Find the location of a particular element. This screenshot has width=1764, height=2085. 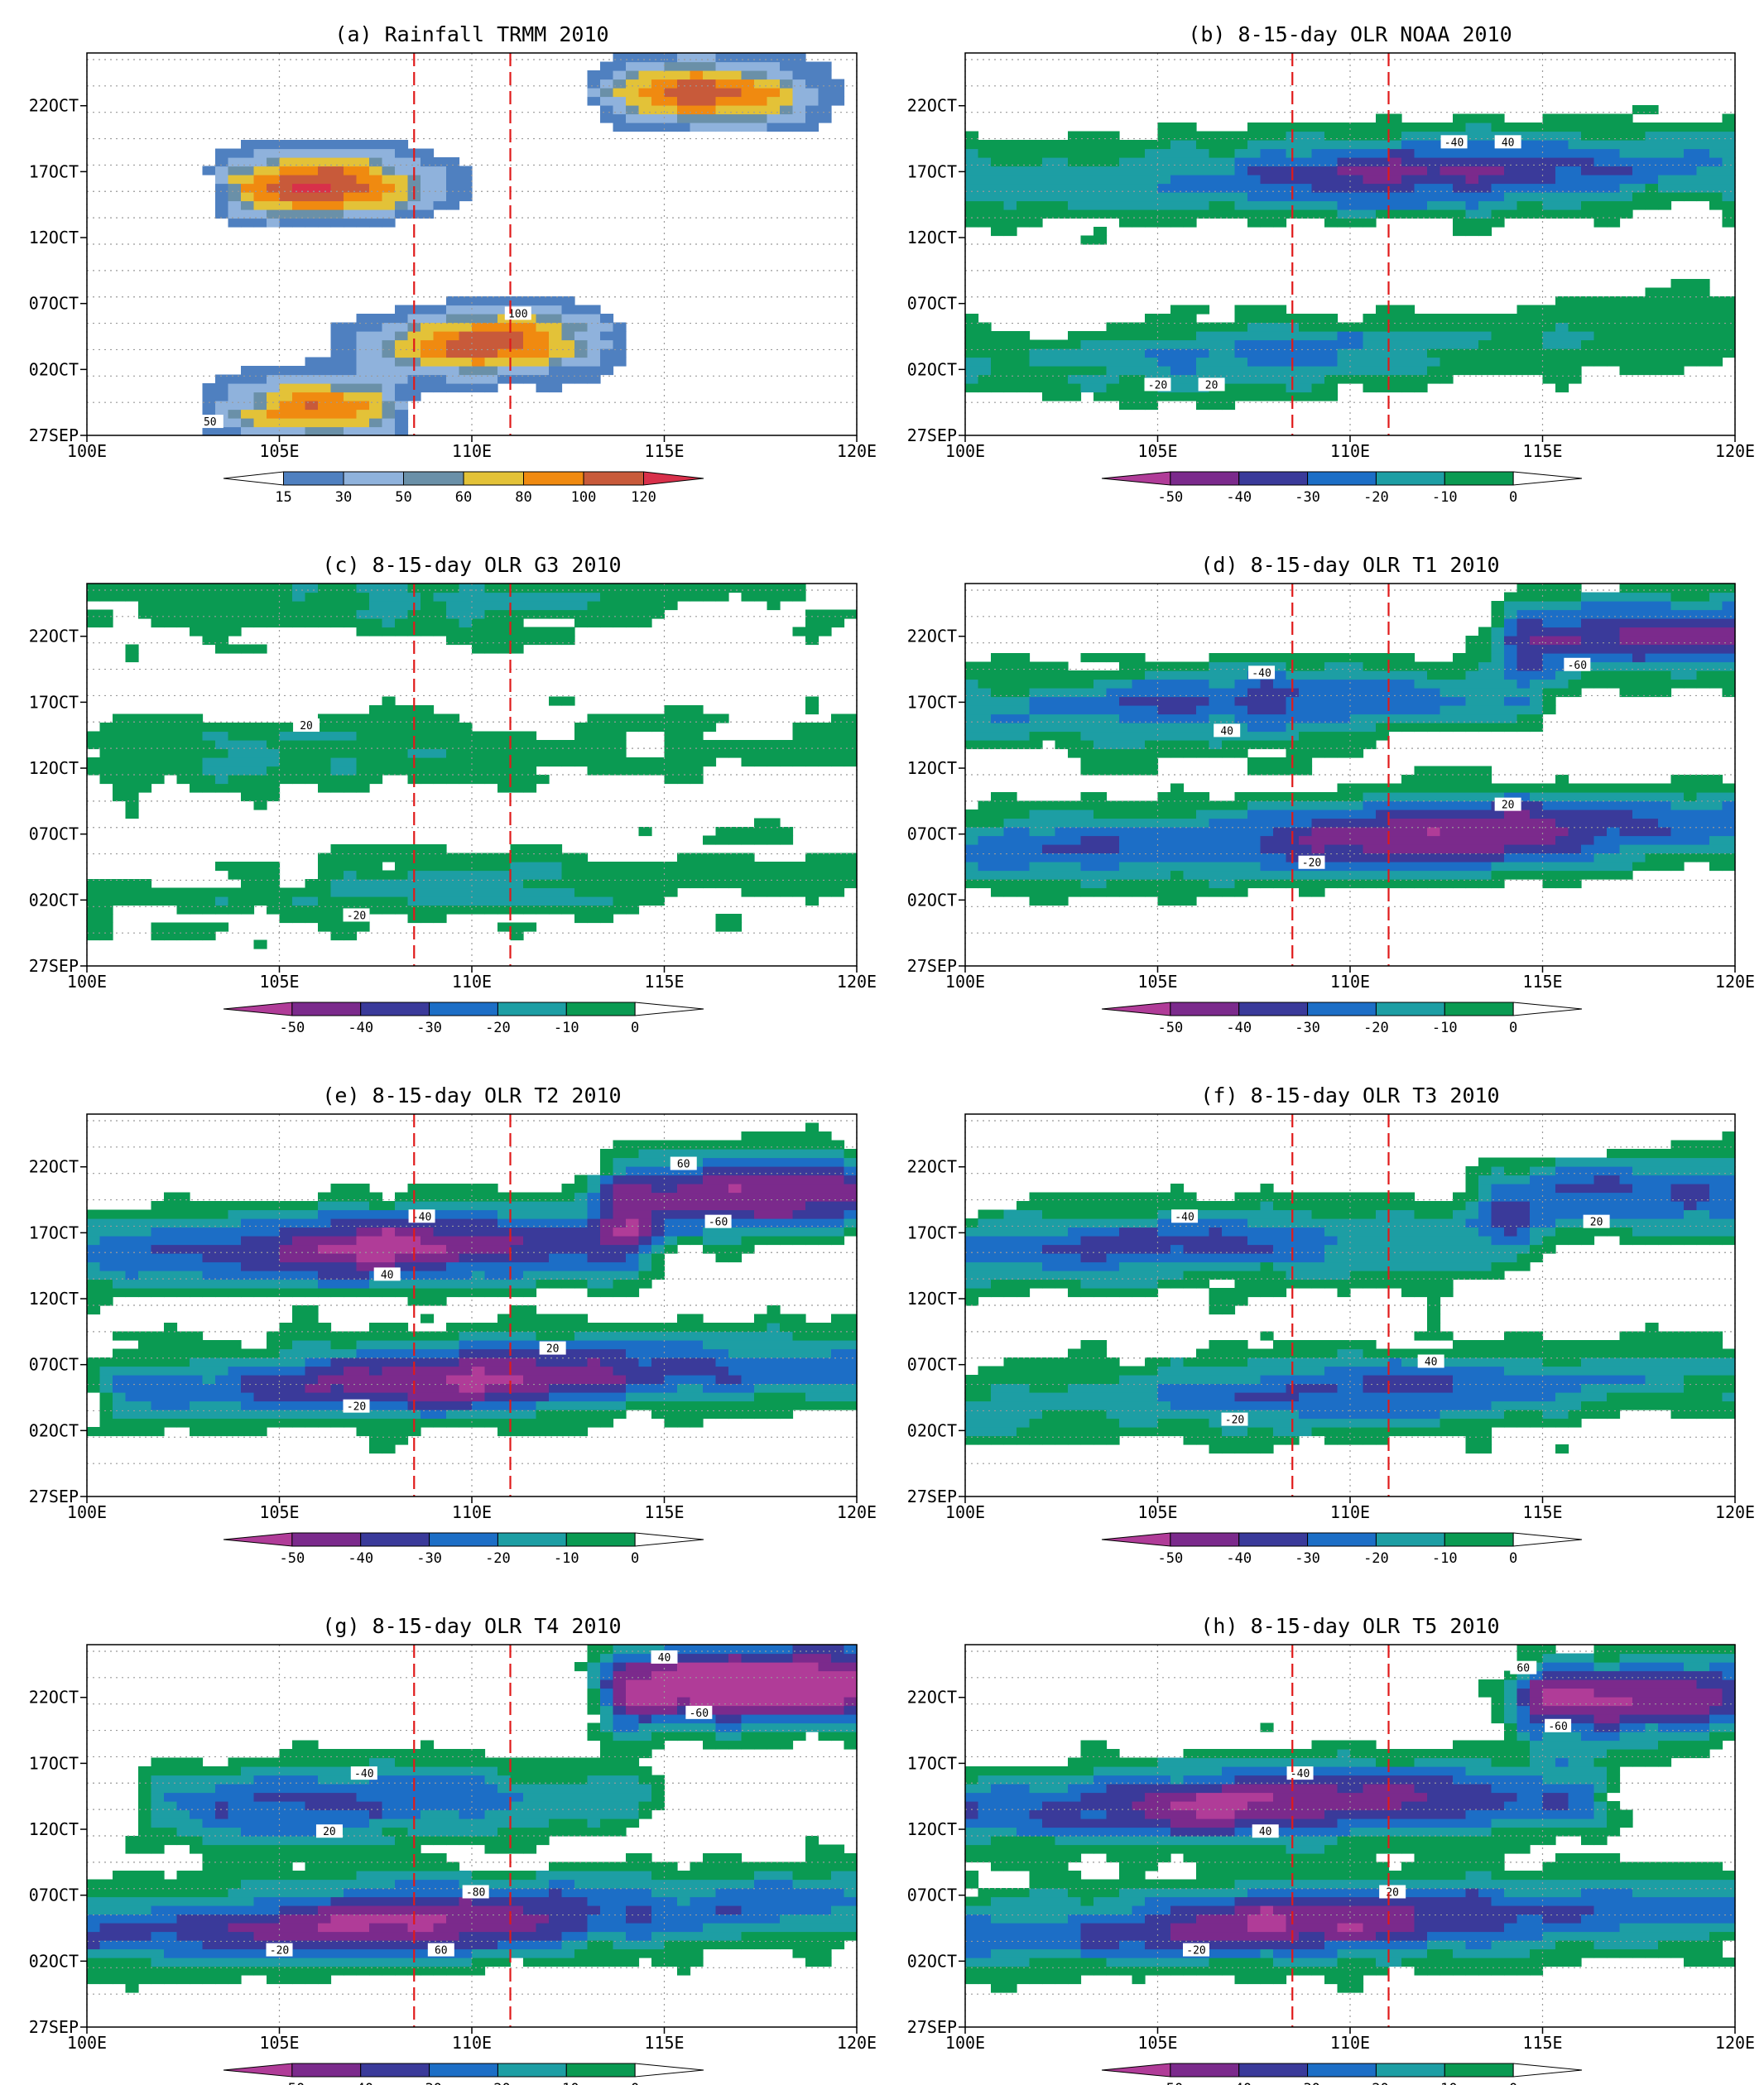

y-tick-label: 17OCT is located at coordinates (54, 702).